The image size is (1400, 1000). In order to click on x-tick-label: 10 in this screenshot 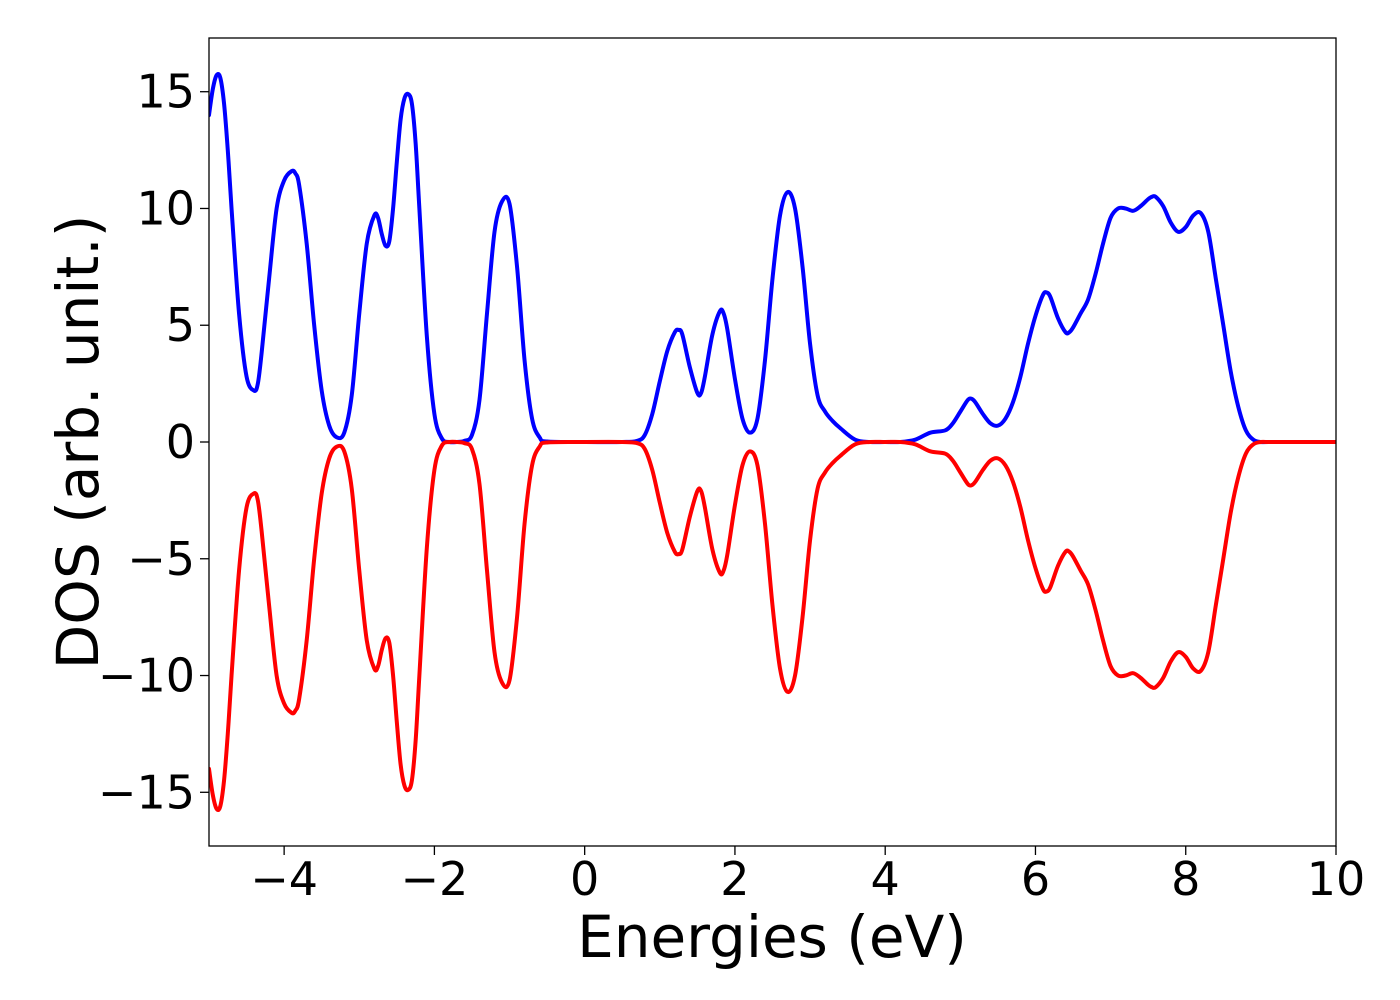, I will do `click(1336, 879)`.